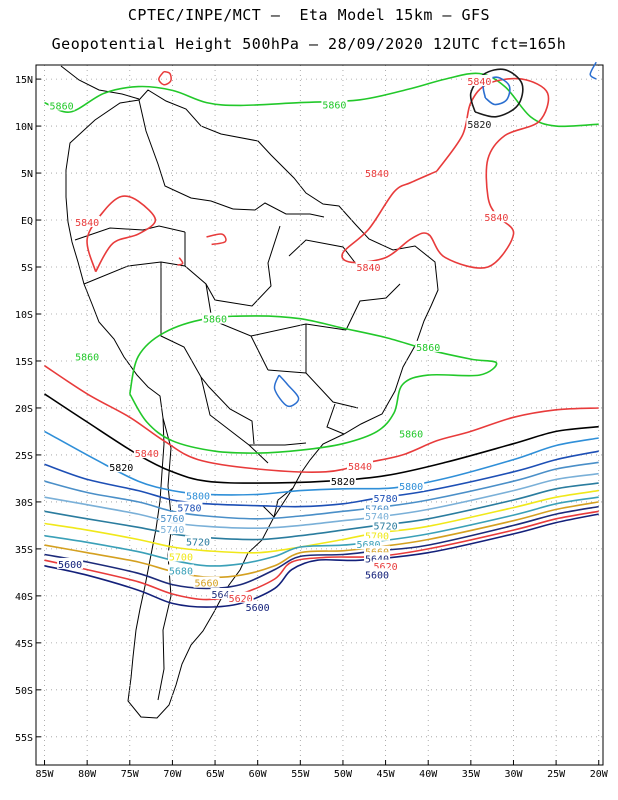 This screenshot has width=618, height=800. What do you see at coordinates (24, 644) in the screenshot?
I see `lat-tick-label: 45S` at bounding box center [24, 644].